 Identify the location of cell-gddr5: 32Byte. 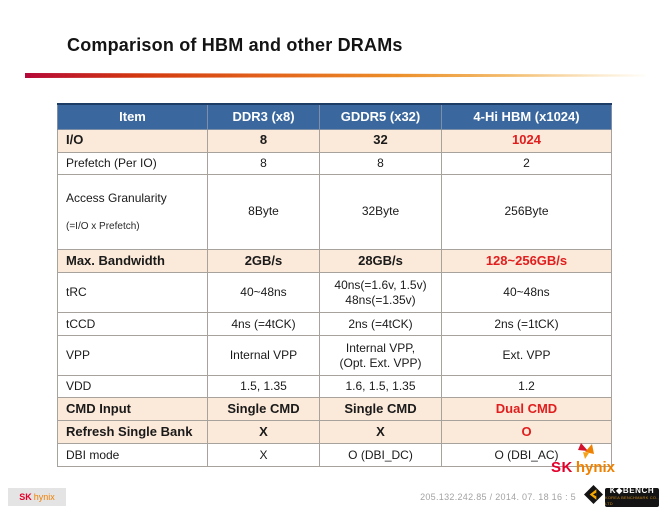
(380, 211).